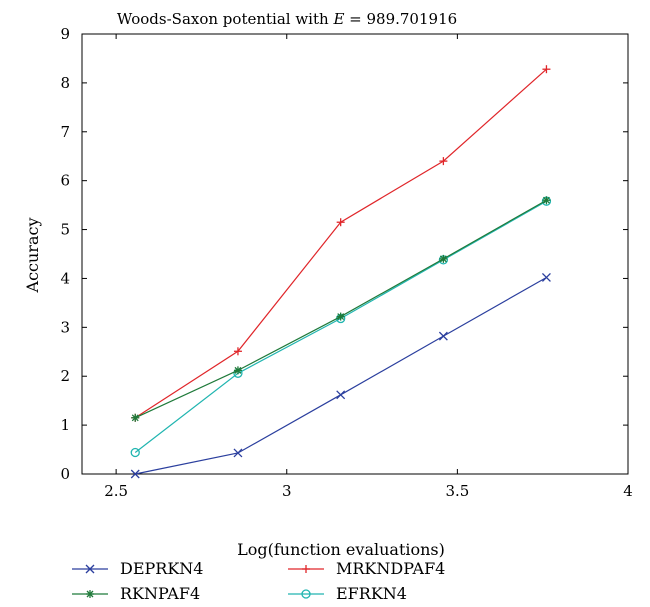  Describe the element at coordinates (65, 230) in the screenshot. I see `y-tick-label: 5` at that location.